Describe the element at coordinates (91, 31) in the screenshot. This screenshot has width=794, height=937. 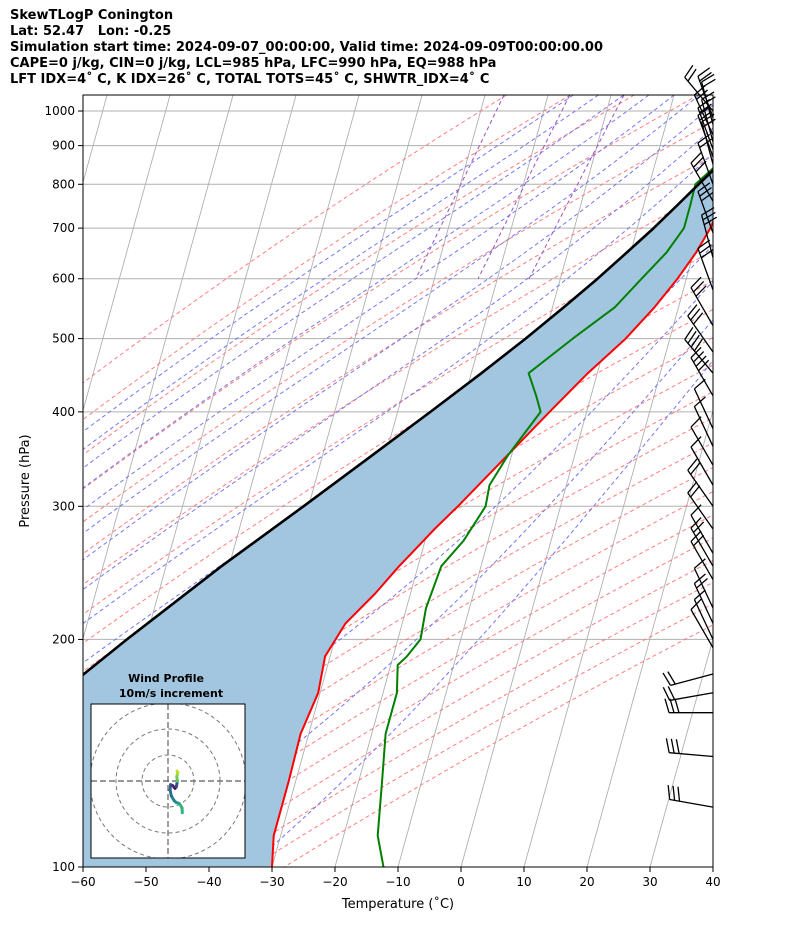
I see `location-line: Lat: 52.47 Lon: -0.25` at that location.